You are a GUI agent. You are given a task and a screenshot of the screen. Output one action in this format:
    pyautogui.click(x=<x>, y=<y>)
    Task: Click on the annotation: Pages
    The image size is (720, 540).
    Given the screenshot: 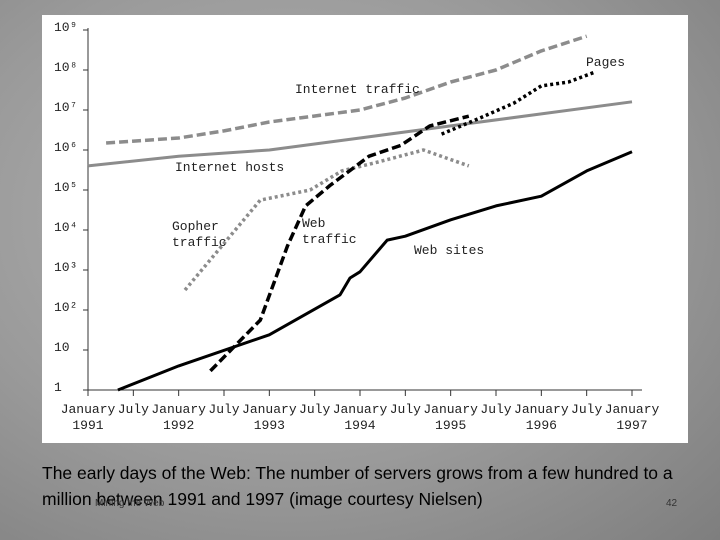 What is the action you would take?
    pyautogui.click(x=606, y=62)
    